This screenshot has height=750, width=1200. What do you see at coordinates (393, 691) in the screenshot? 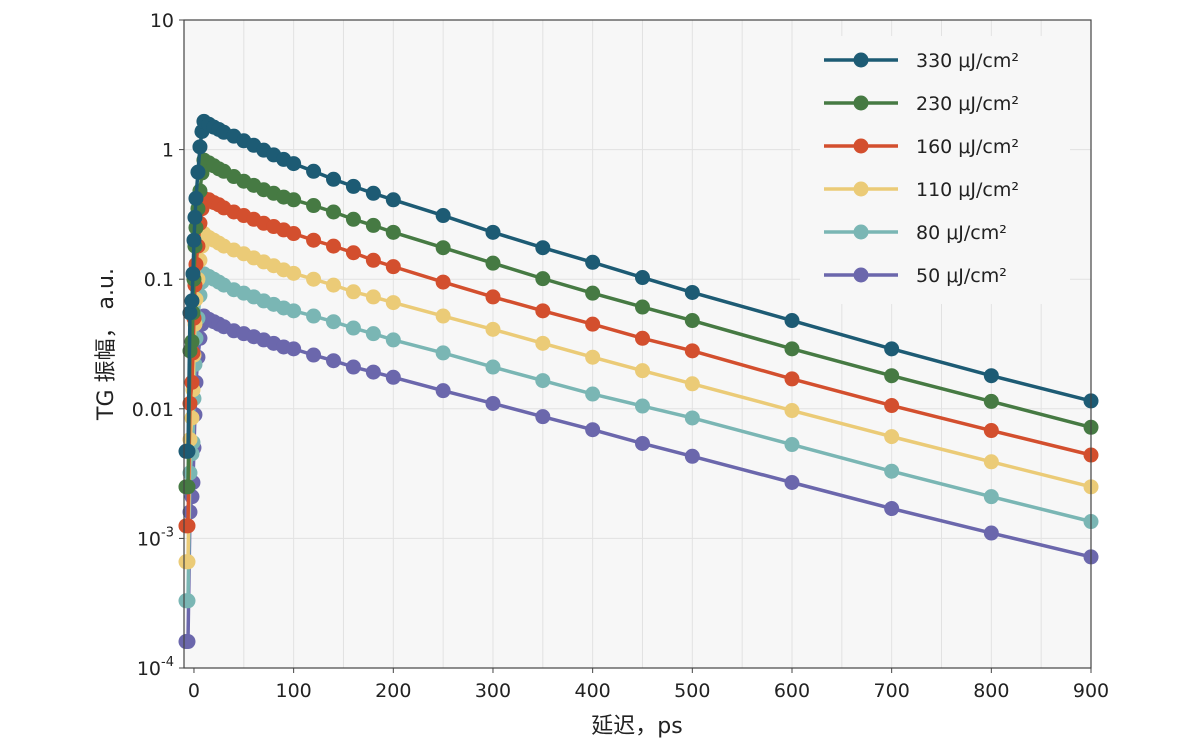
I see `x-tick-label: 200` at bounding box center [393, 691].